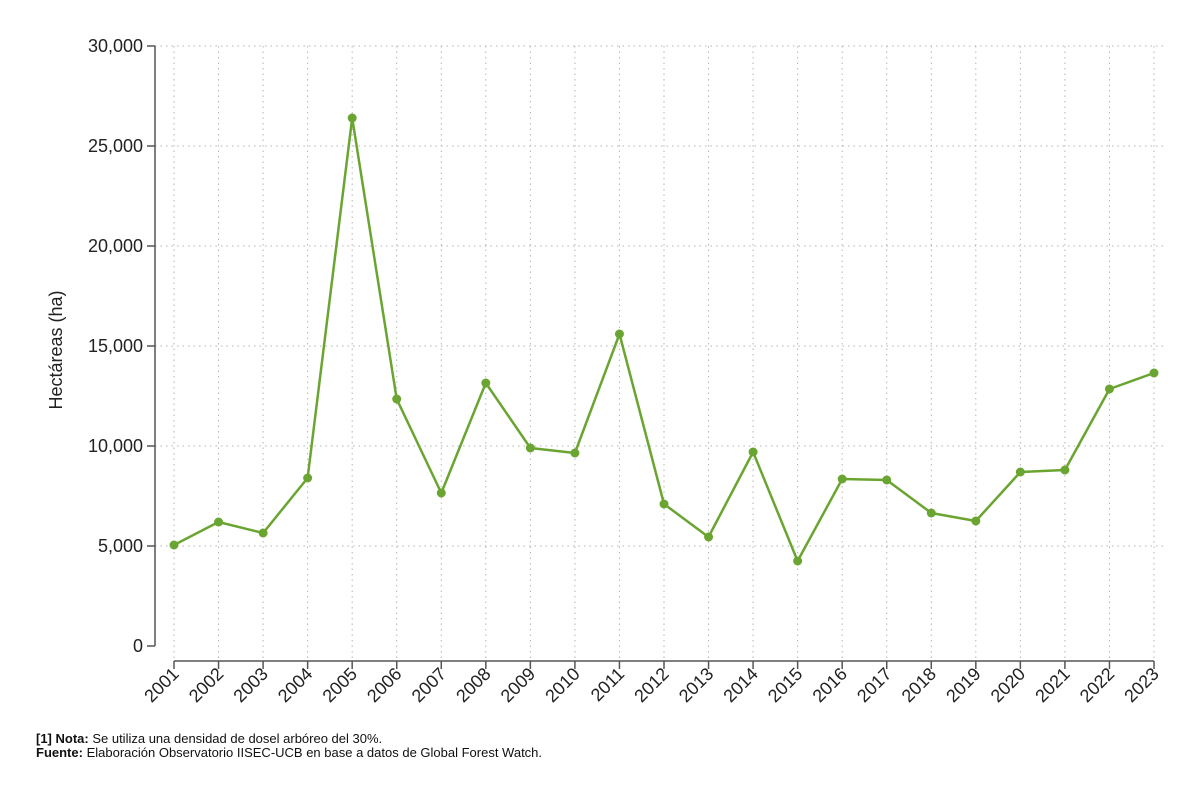  I want to click on x-tick-label: 2007, so click(429, 685).